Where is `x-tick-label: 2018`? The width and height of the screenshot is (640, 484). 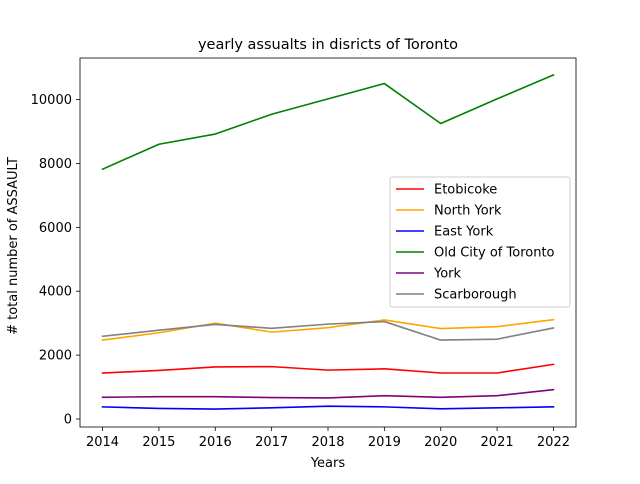 x-tick-label: 2018 is located at coordinates (327, 442).